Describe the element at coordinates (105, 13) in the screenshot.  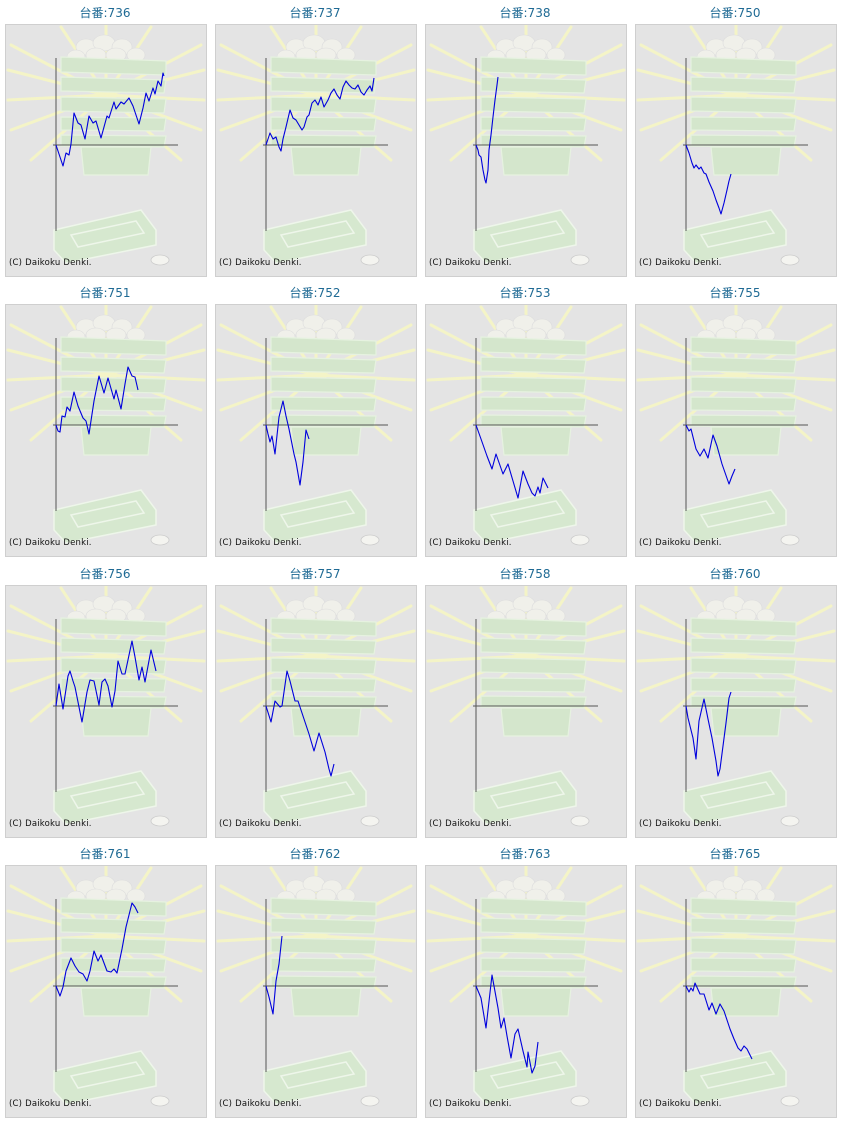
I see `chart-title: 台番:736` at that location.